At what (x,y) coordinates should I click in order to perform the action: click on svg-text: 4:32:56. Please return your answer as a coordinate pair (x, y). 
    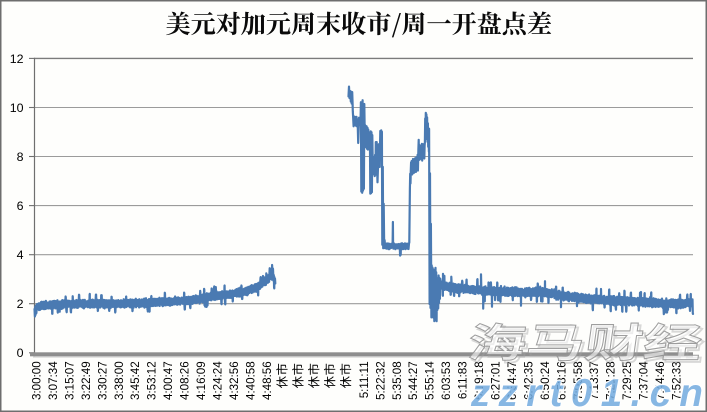
    Looking at the image, I should click on (234, 380).